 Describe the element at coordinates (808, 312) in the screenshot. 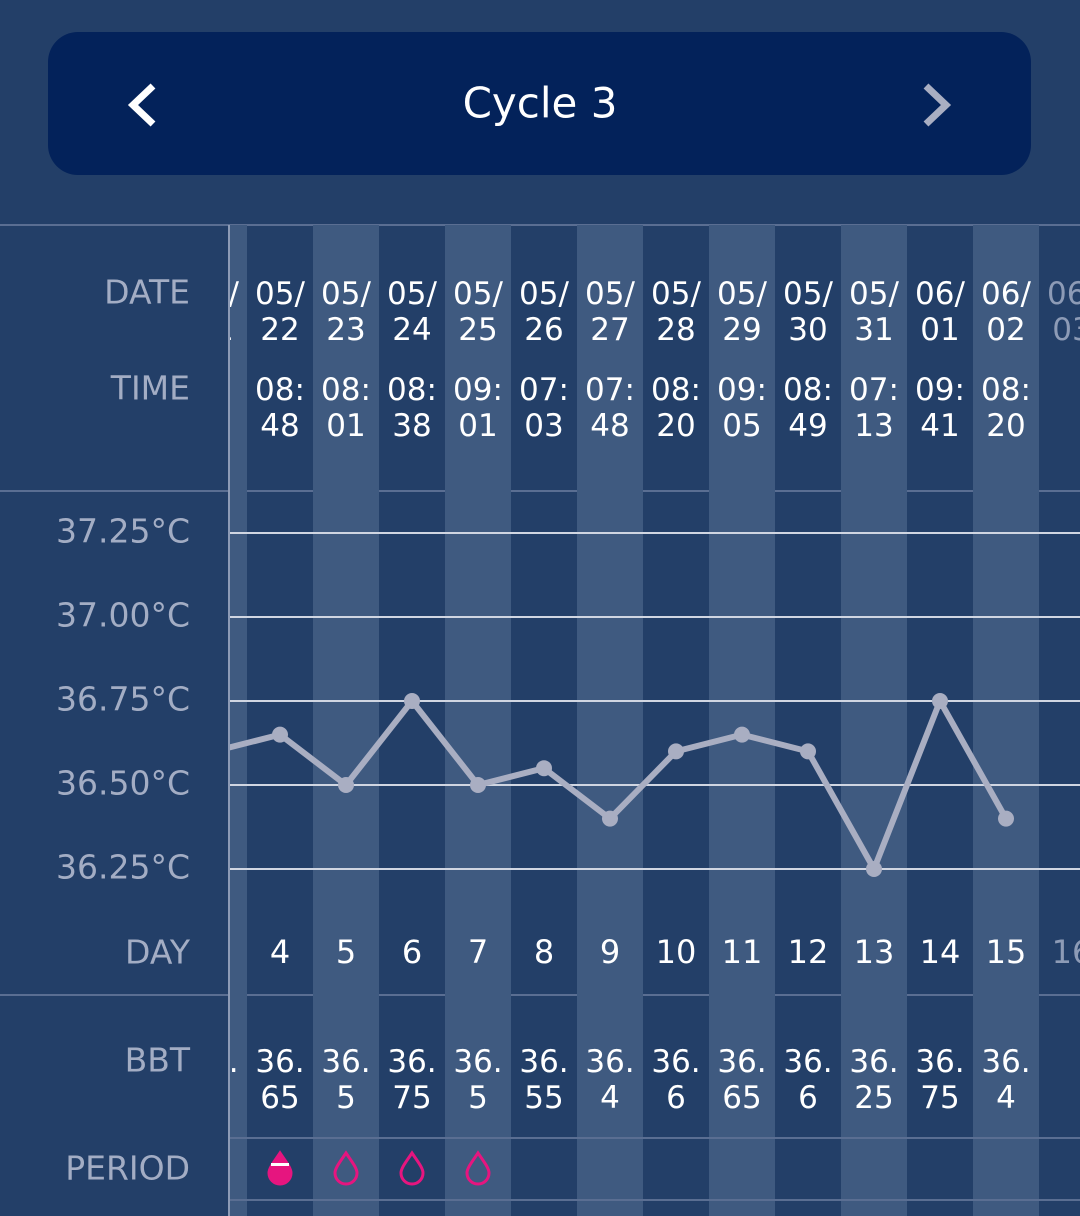

I see `date: 05/30` at that location.